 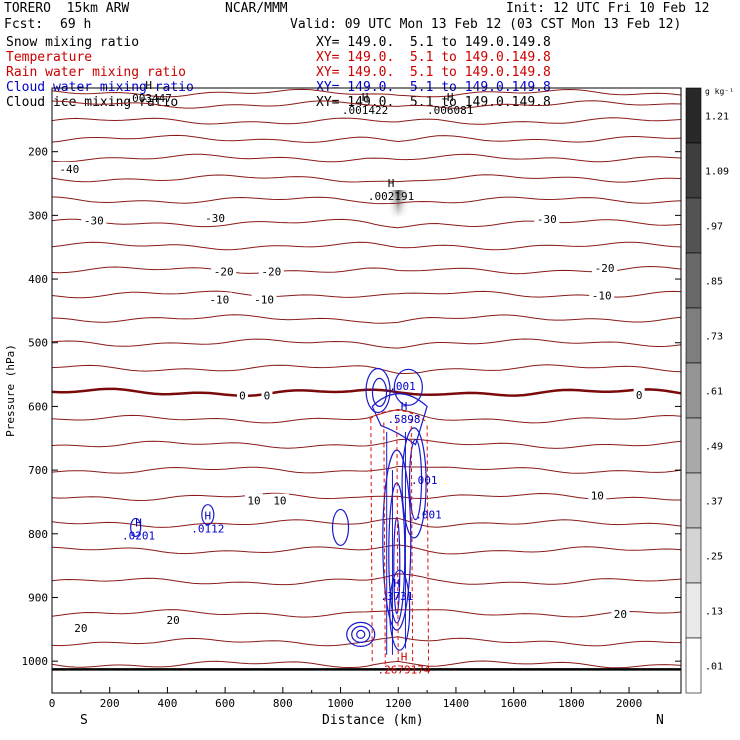 I want to click on x-tick-label: 1600, so click(x=513, y=703).